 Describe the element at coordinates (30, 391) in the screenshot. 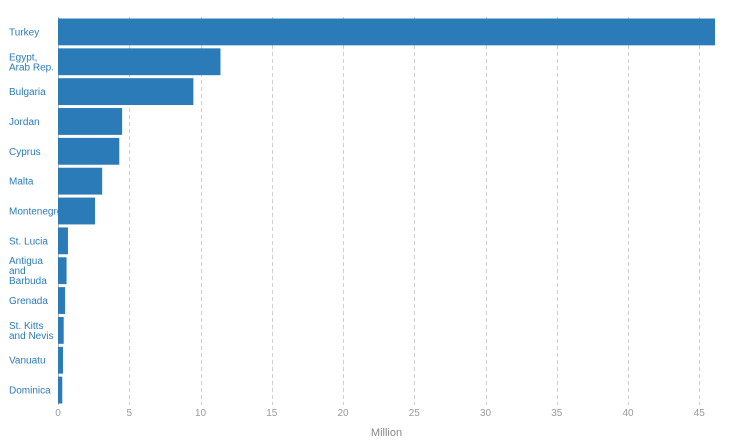

I see `category-label: Dominica` at that location.